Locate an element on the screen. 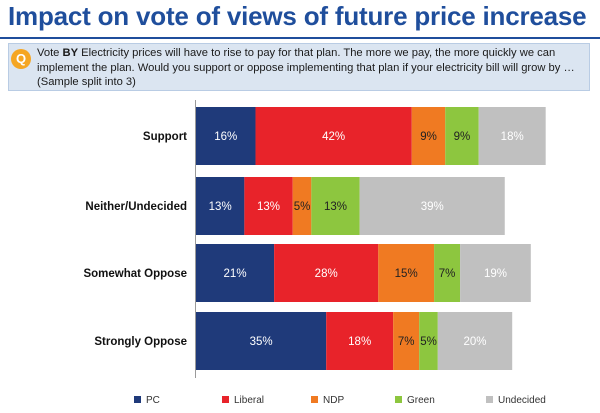 This screenshot has width=600, height=413. data-label: 15% is located at coordinates (406, 274).